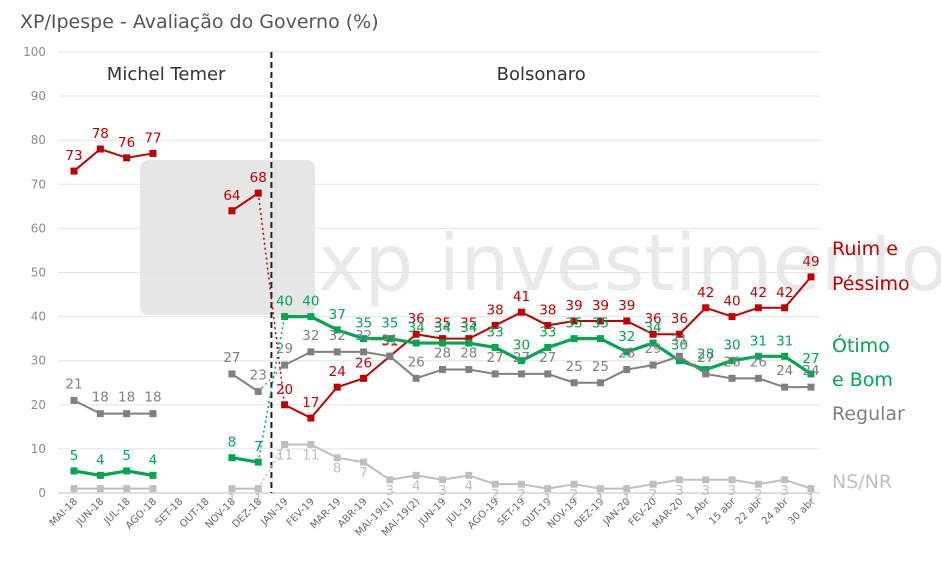  I want to click on data-label: 34, so click(468, 328).